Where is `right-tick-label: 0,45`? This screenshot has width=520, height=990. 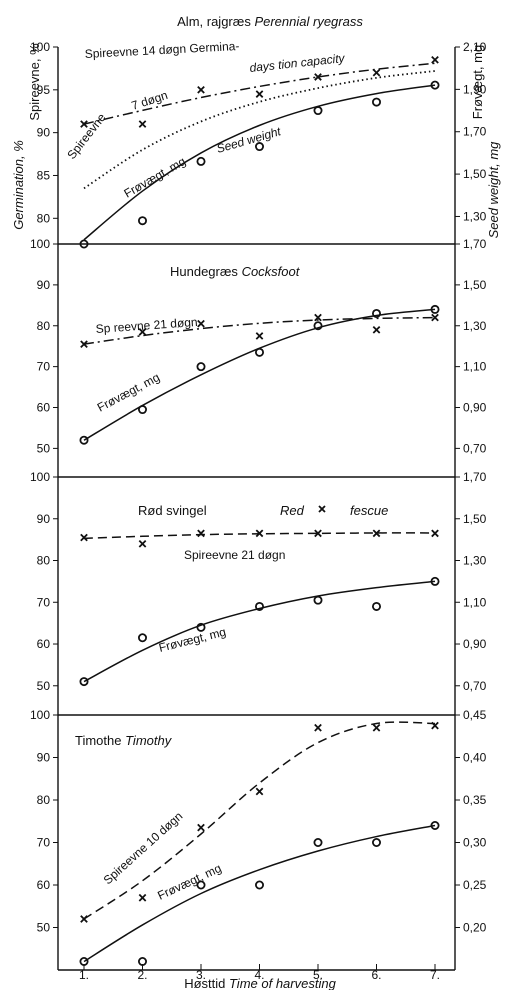 right-tick-label: 0,45 is located at coordinates (475, 715).